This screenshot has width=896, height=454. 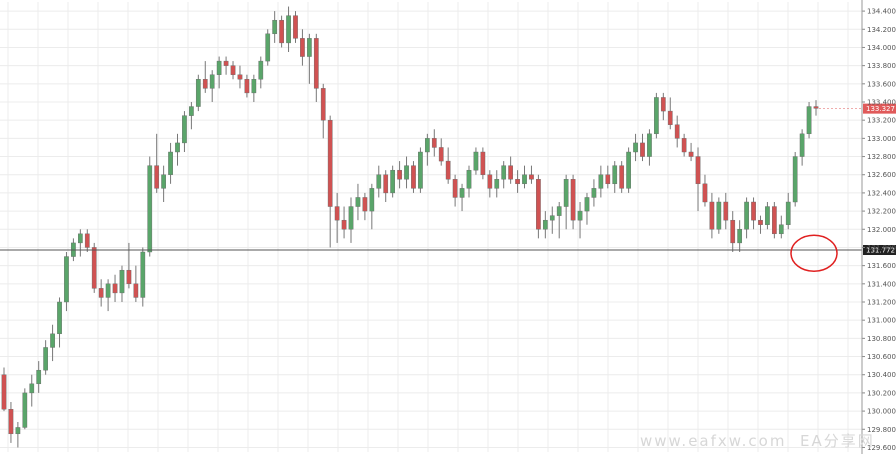 What do you see at coordinates (881, 321) in the screenshot?
I see `y-tick-label: 131.000` at bounding box center [881, 321].